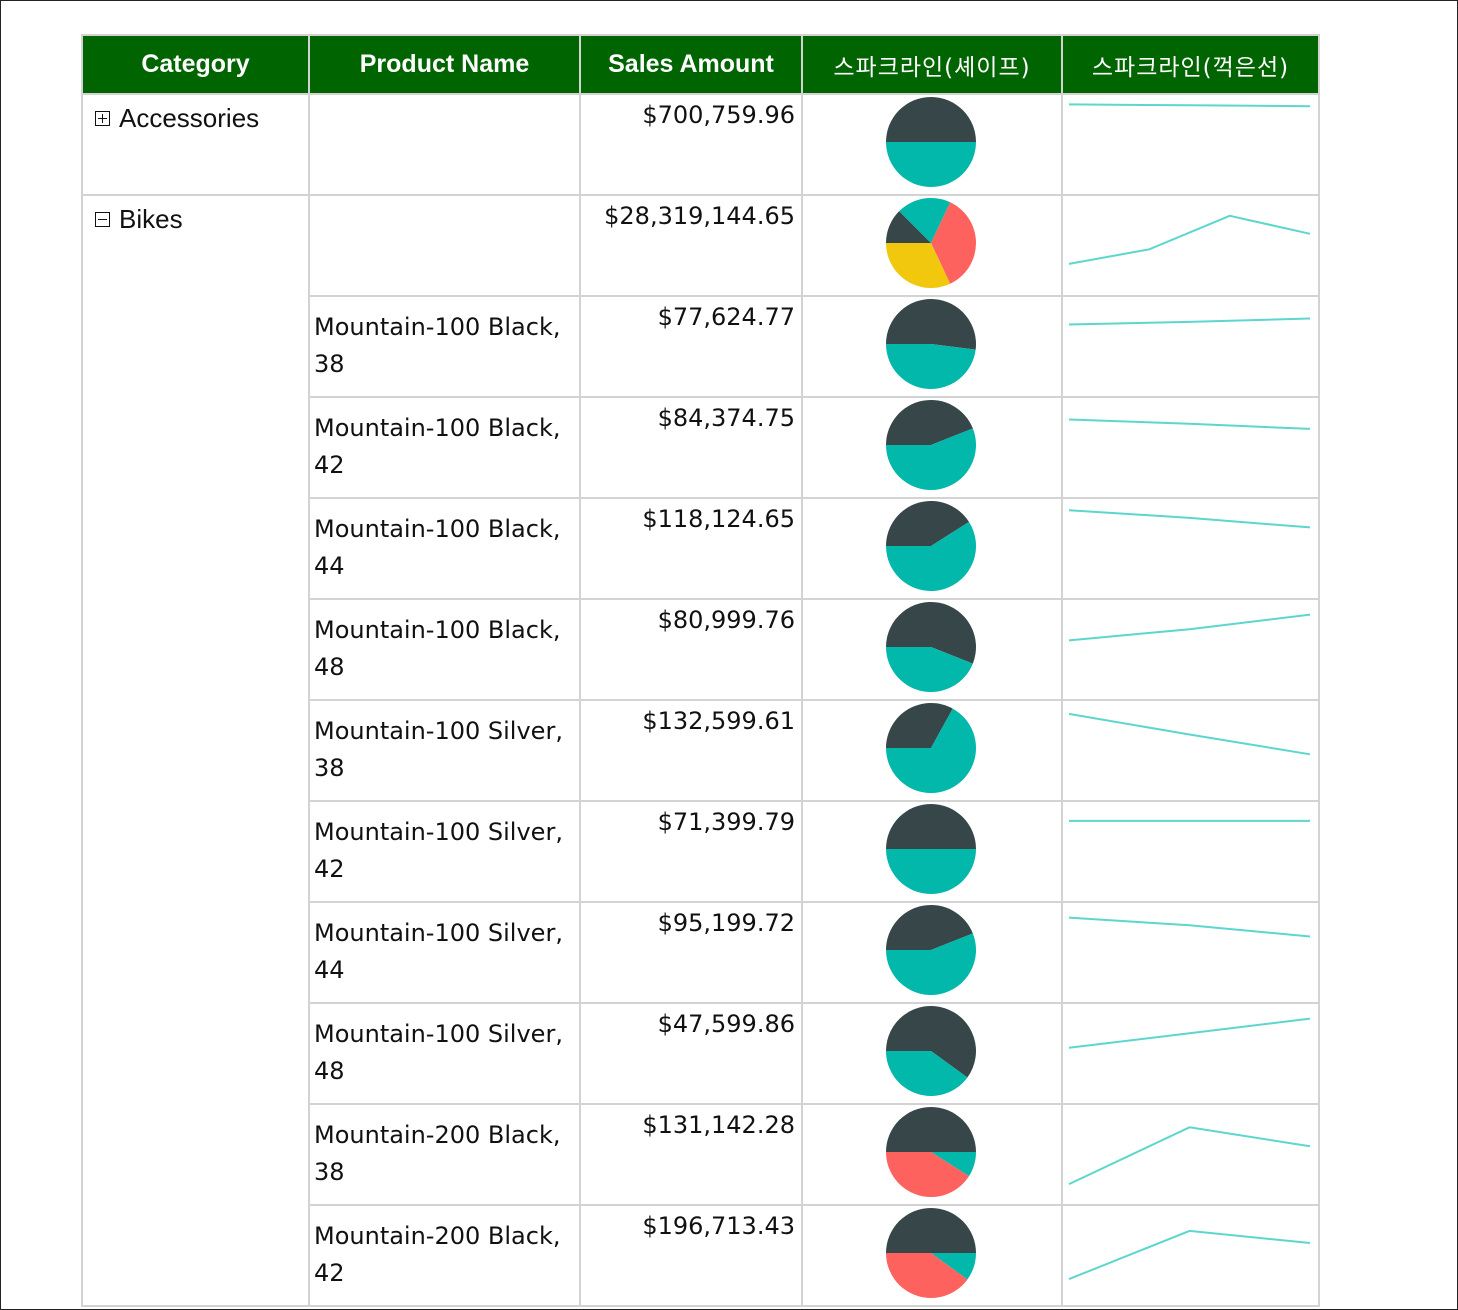 This screenshot has width=1458, height=1310. Describe the element at coordinates (437, 648) in the screenshot. I see `product-name: Mountain-100 Black, 48` at that location.